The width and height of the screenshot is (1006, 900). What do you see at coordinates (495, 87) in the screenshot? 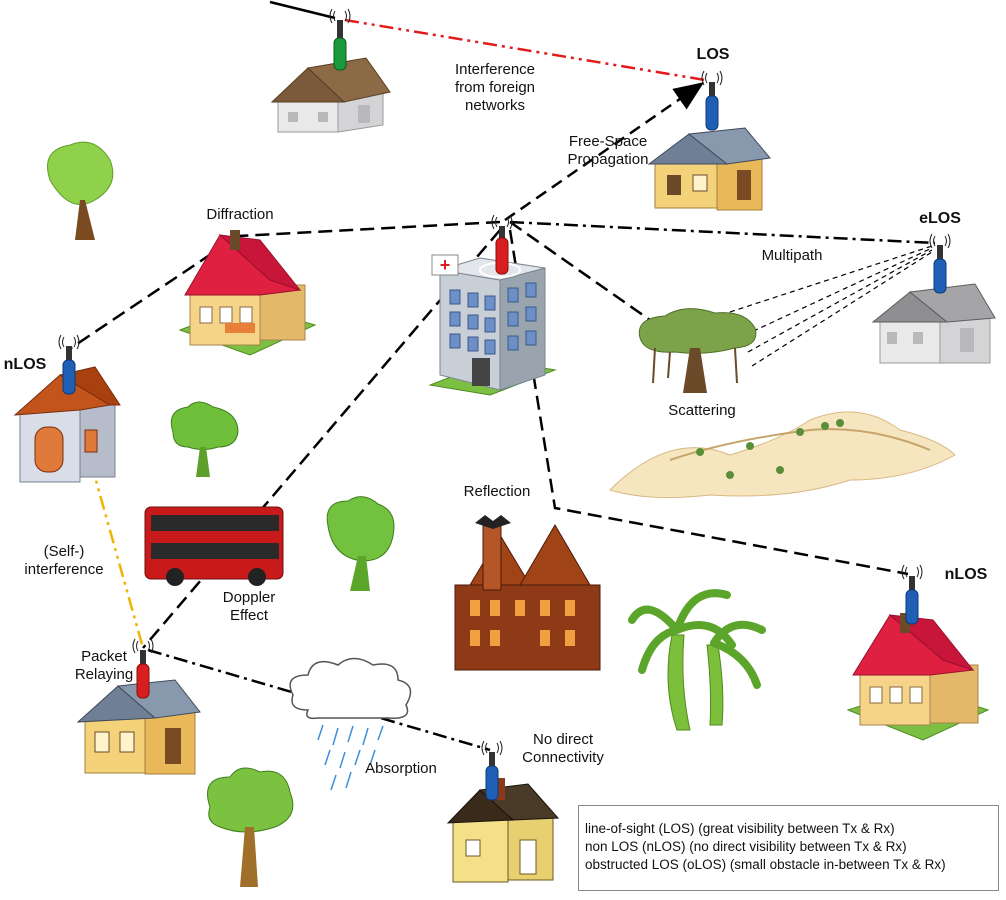
I see `label-interference: Interference from foreign networks` at bounding box center [495, 87].